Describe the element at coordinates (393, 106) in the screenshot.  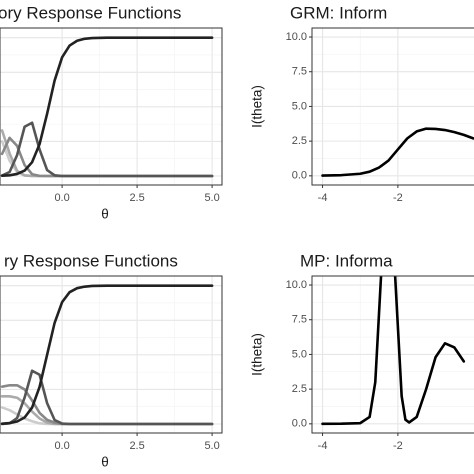
I see `grid` at that location.